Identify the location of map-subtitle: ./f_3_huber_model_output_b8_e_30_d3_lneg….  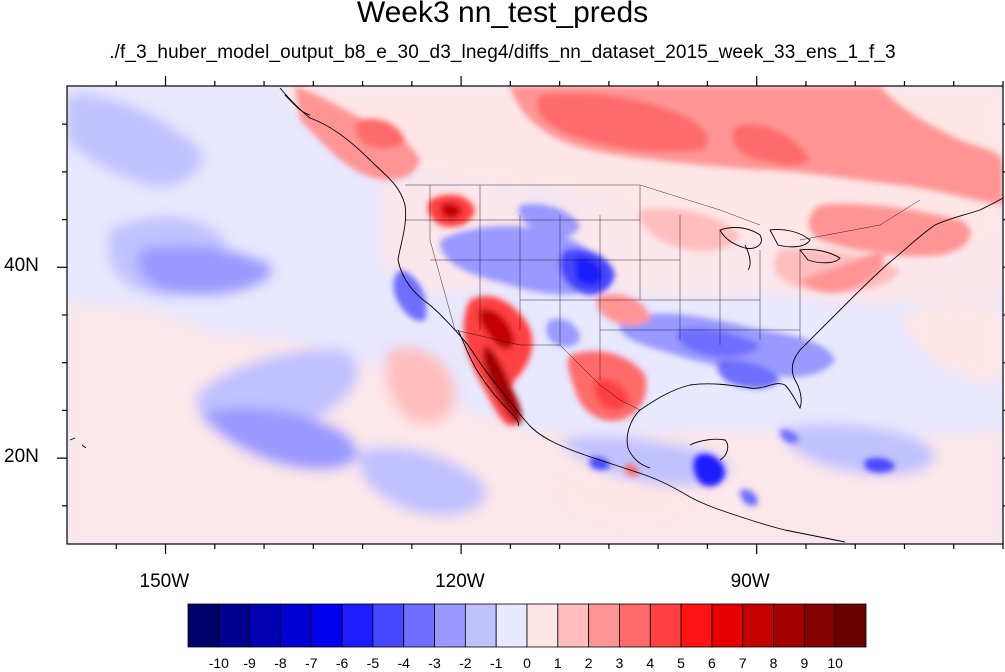
(502, 52).